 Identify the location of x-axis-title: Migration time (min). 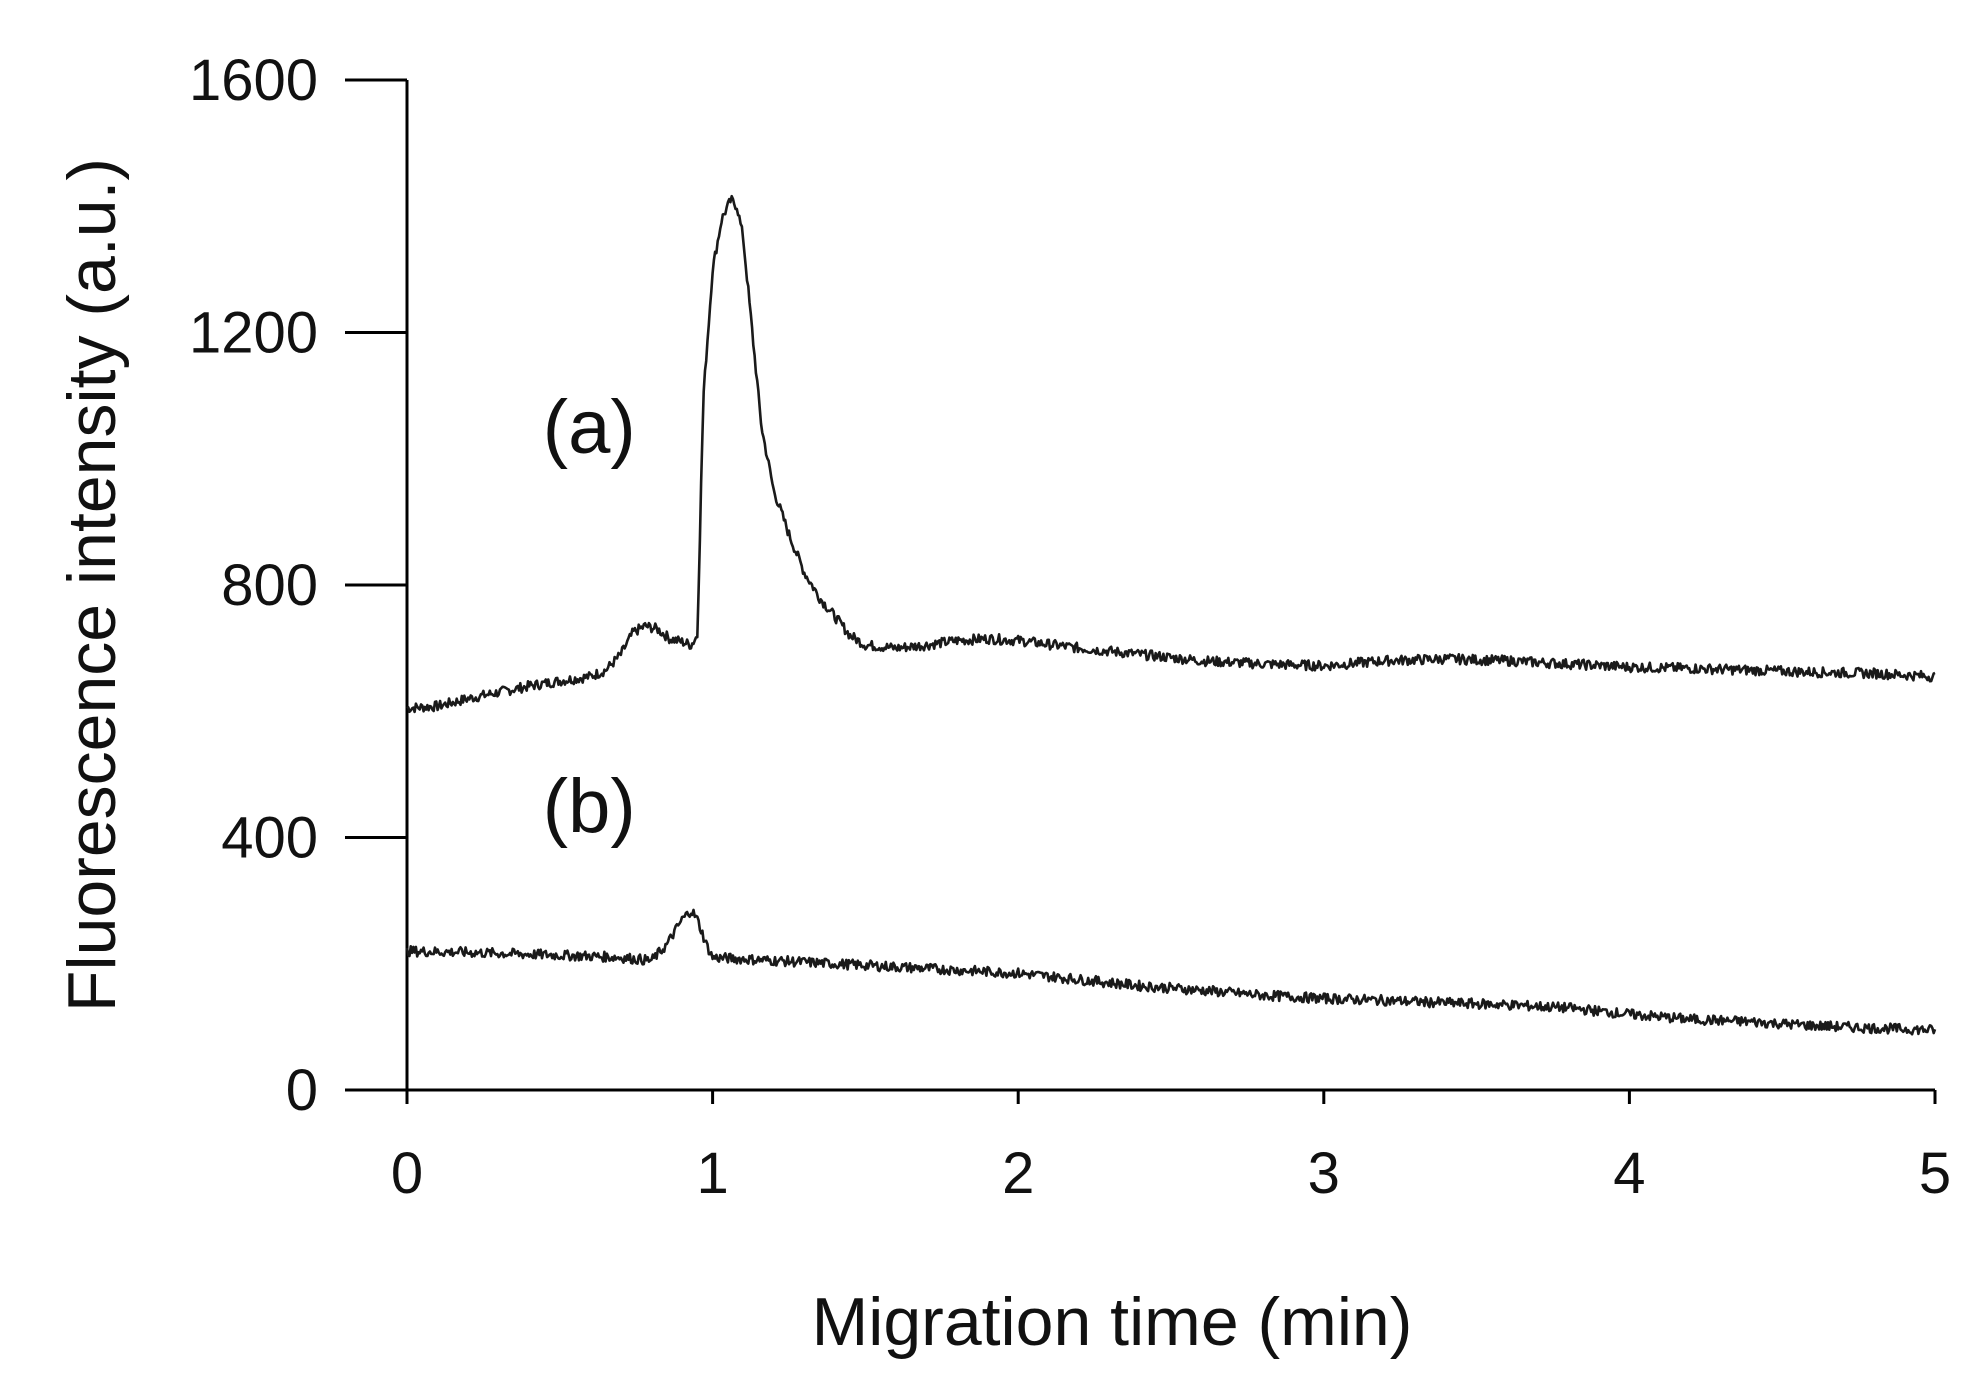
(1112, 1322).